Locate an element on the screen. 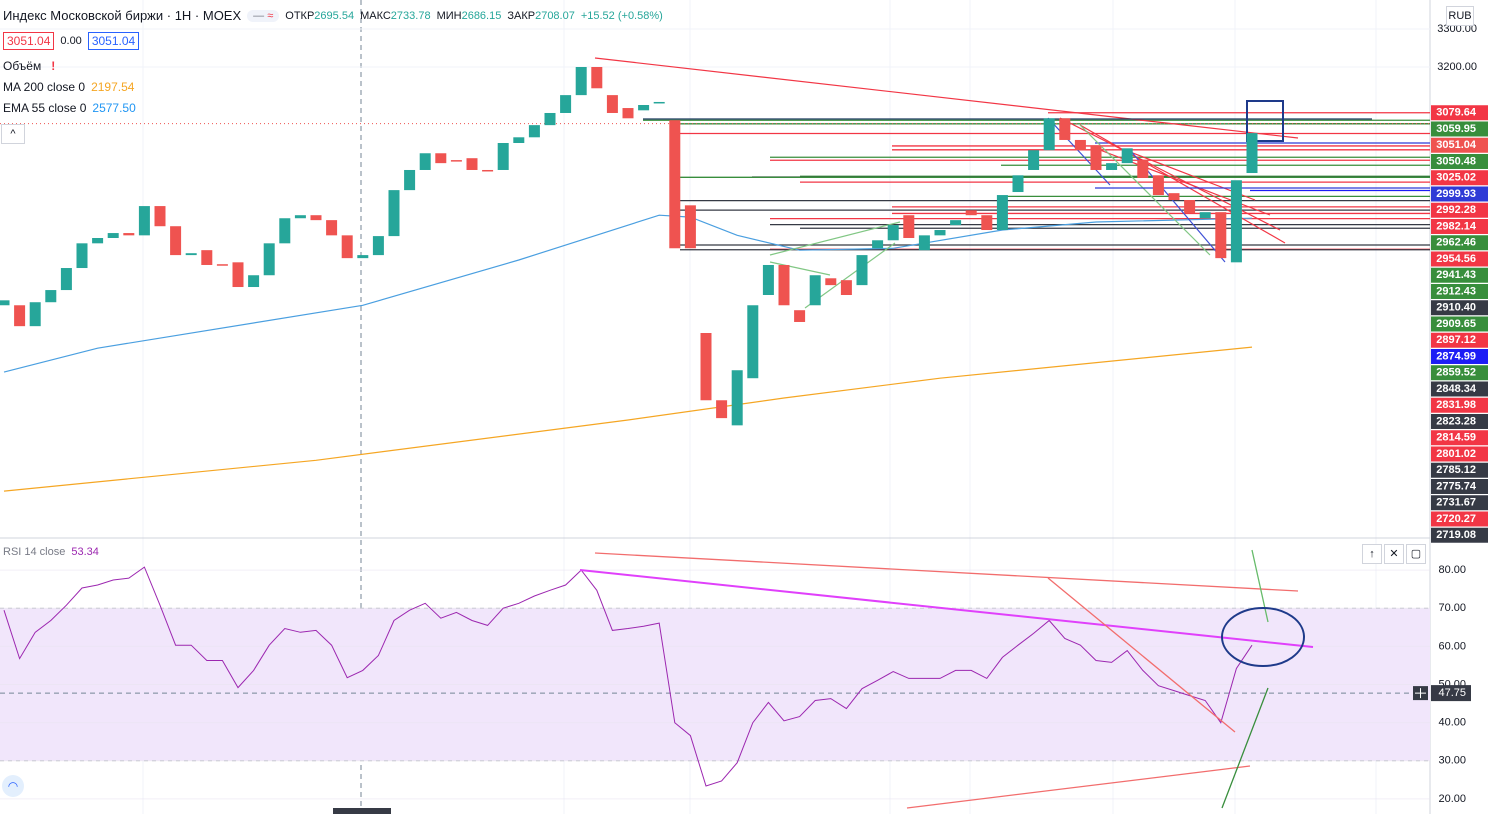 The image size is (1489, 814). price-label: 2954.56 is located at coordinates (1456, 259).